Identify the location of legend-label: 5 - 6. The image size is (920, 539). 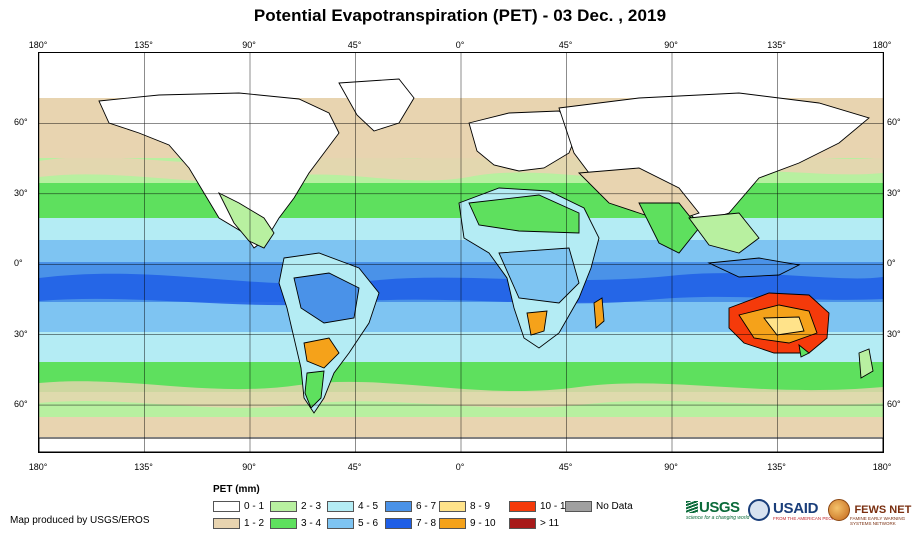
(368, 523).